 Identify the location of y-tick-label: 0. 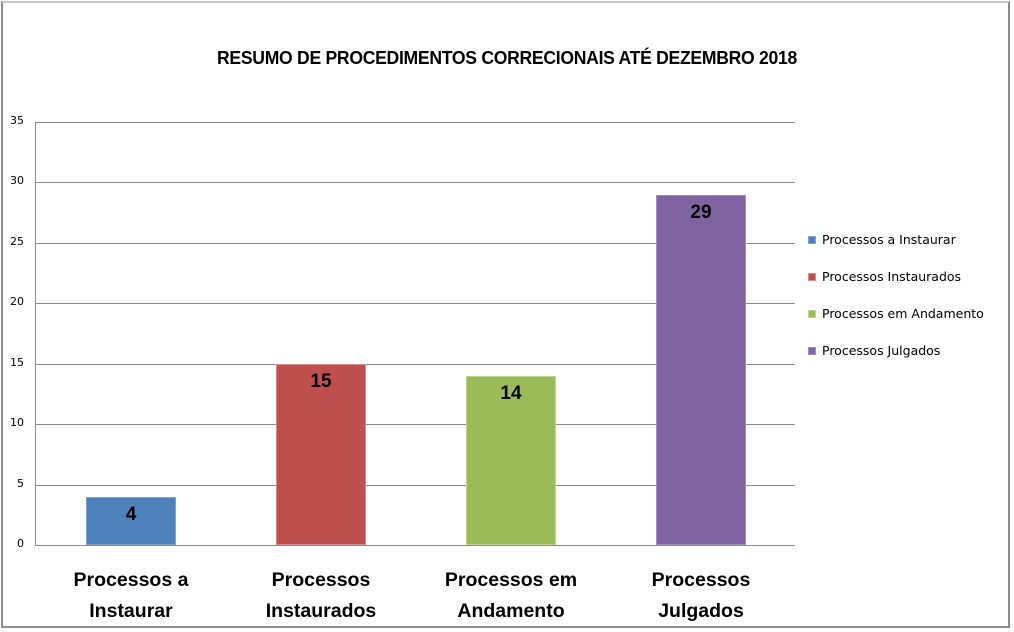
(20, 543).